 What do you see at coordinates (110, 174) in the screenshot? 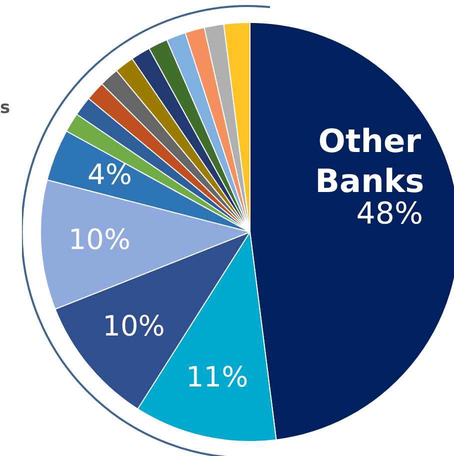
I see `data-label: 4%` at bounding box center [110, 174].